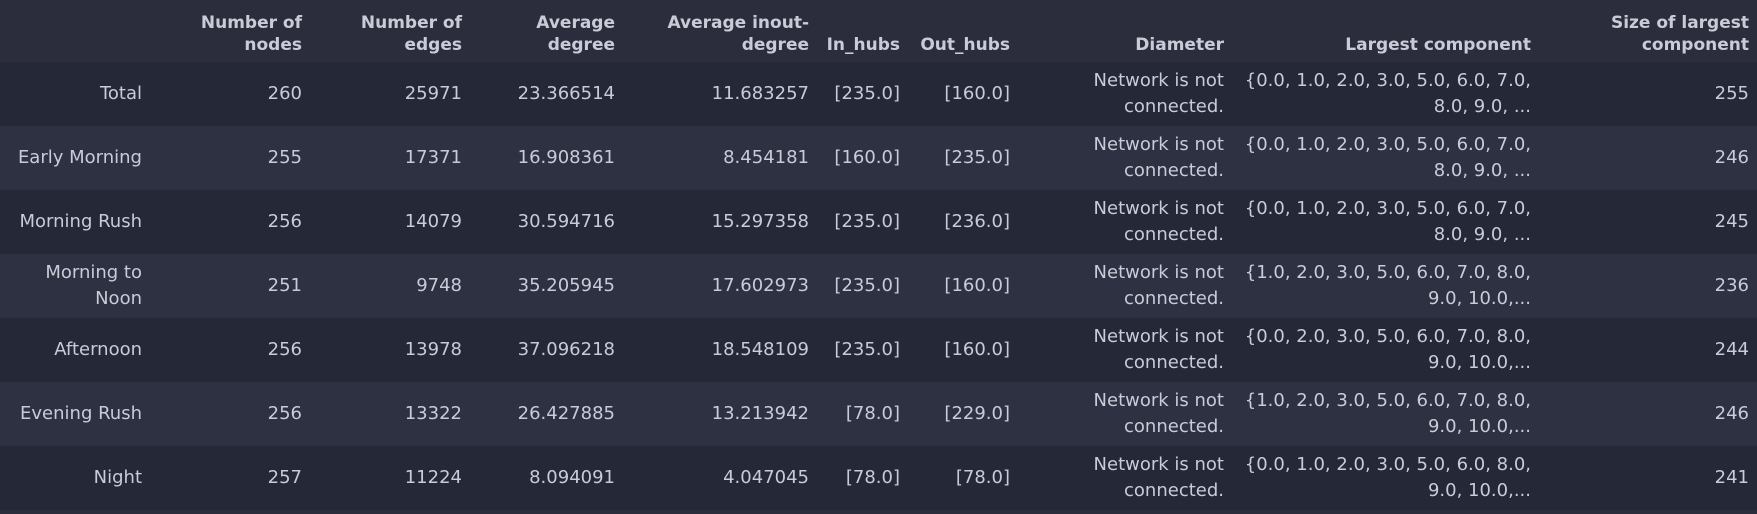  What do you see at coordinates (1679, 34) in the screenshot?
I see `column-header: Size of largest component` at bounding box center [1679, 34].